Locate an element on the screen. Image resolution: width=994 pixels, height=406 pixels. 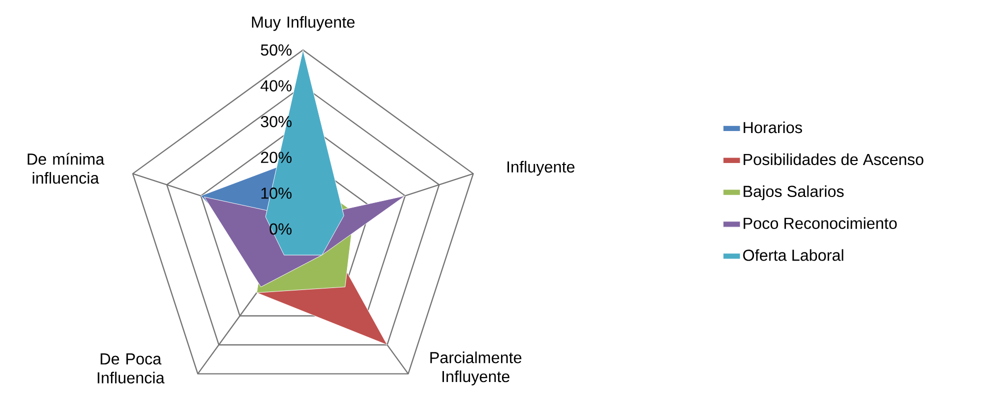
spoke-label: Influyente is located at coordinates (541, 168).